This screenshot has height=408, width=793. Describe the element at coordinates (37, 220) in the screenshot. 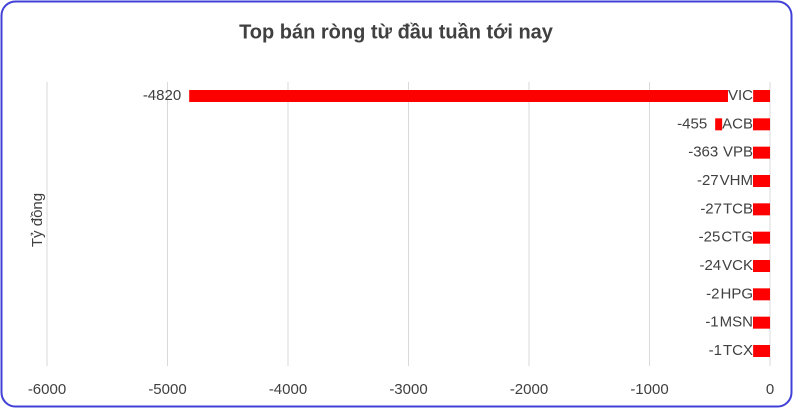

I see `y-axis-title: Tỷ đồng` at that location.